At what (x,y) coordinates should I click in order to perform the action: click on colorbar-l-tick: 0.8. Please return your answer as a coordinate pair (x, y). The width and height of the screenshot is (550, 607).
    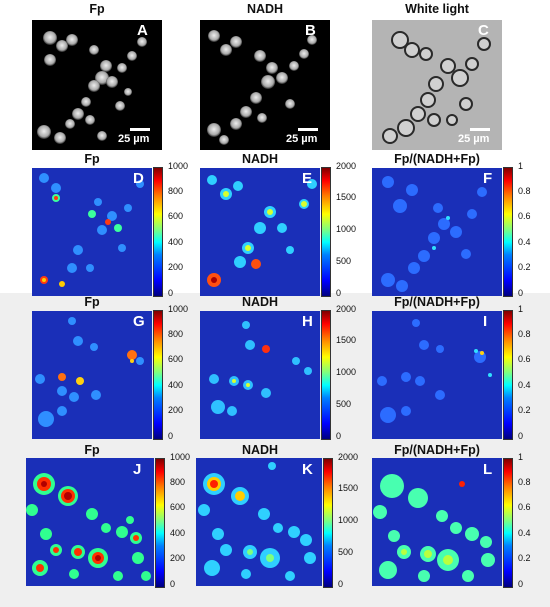
    Looking at the image, I should click on (524, 482).